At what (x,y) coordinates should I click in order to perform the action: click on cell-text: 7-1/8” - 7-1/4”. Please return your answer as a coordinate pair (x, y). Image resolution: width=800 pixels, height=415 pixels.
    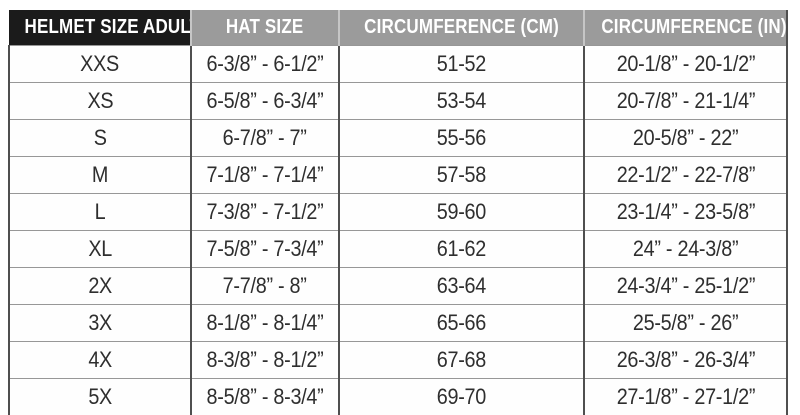
    Looking at the image, I should click on (265, 175).